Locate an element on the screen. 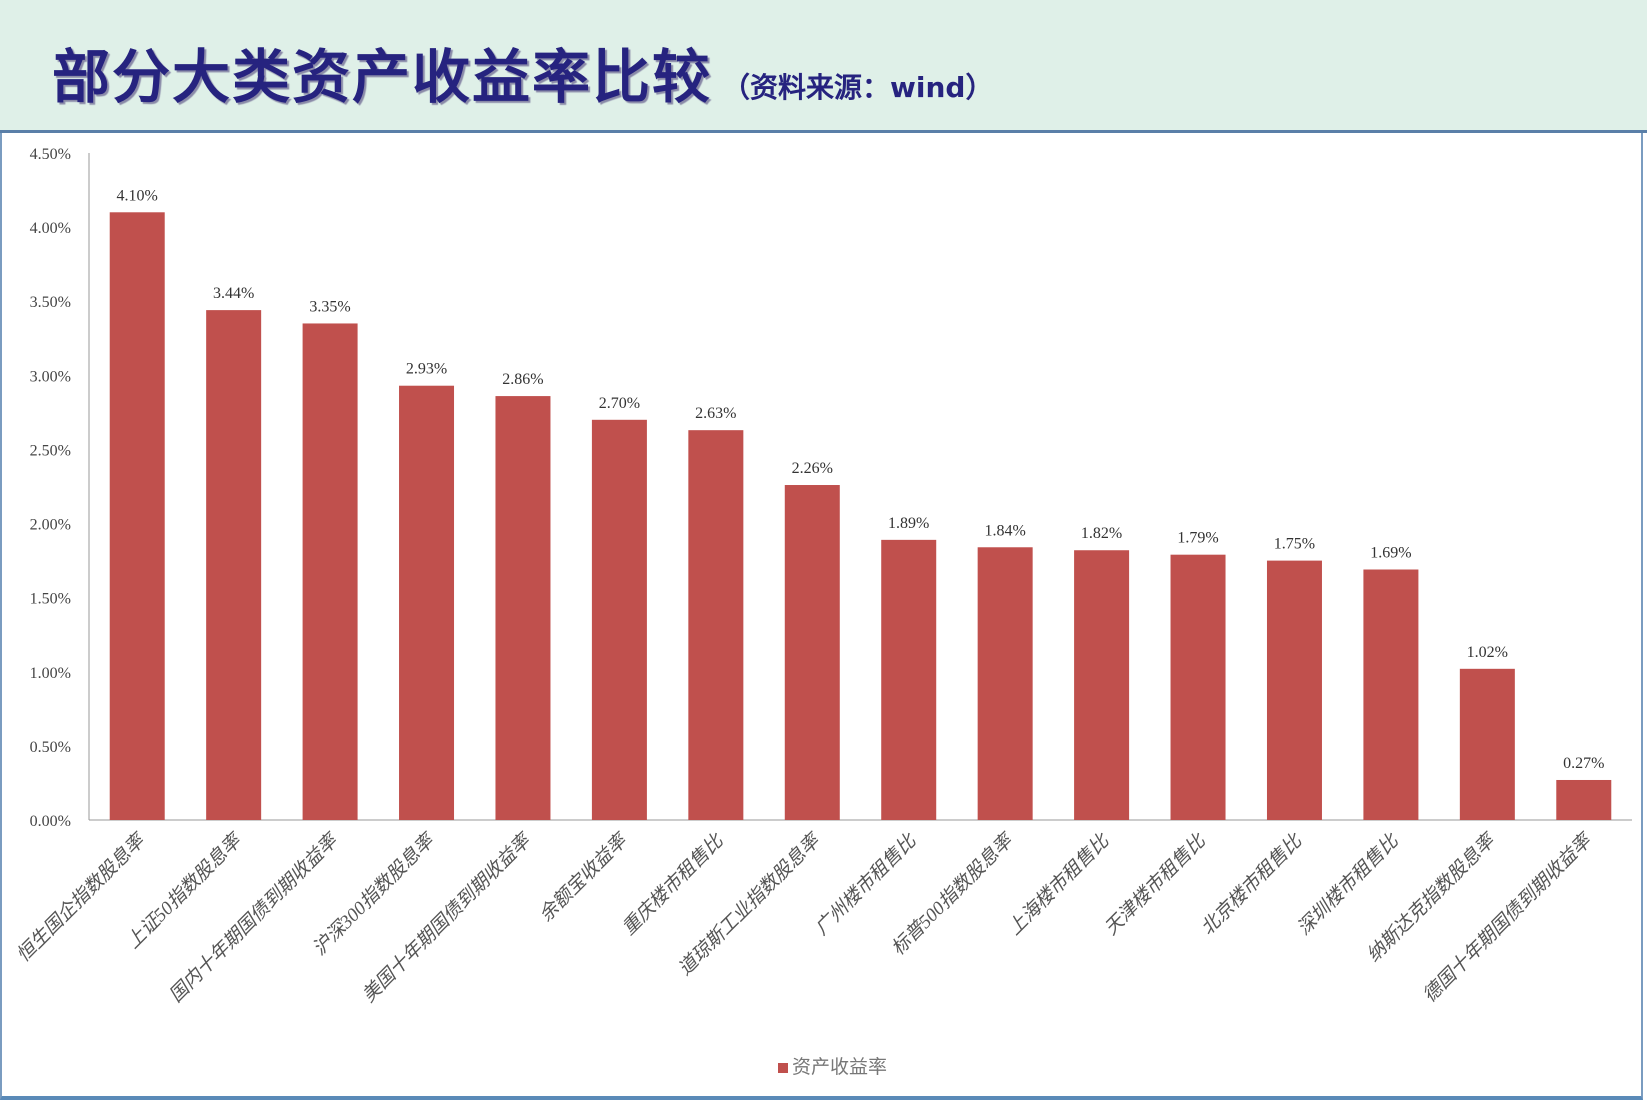  data-label: 2.86% is located at coordinates (522, 379).